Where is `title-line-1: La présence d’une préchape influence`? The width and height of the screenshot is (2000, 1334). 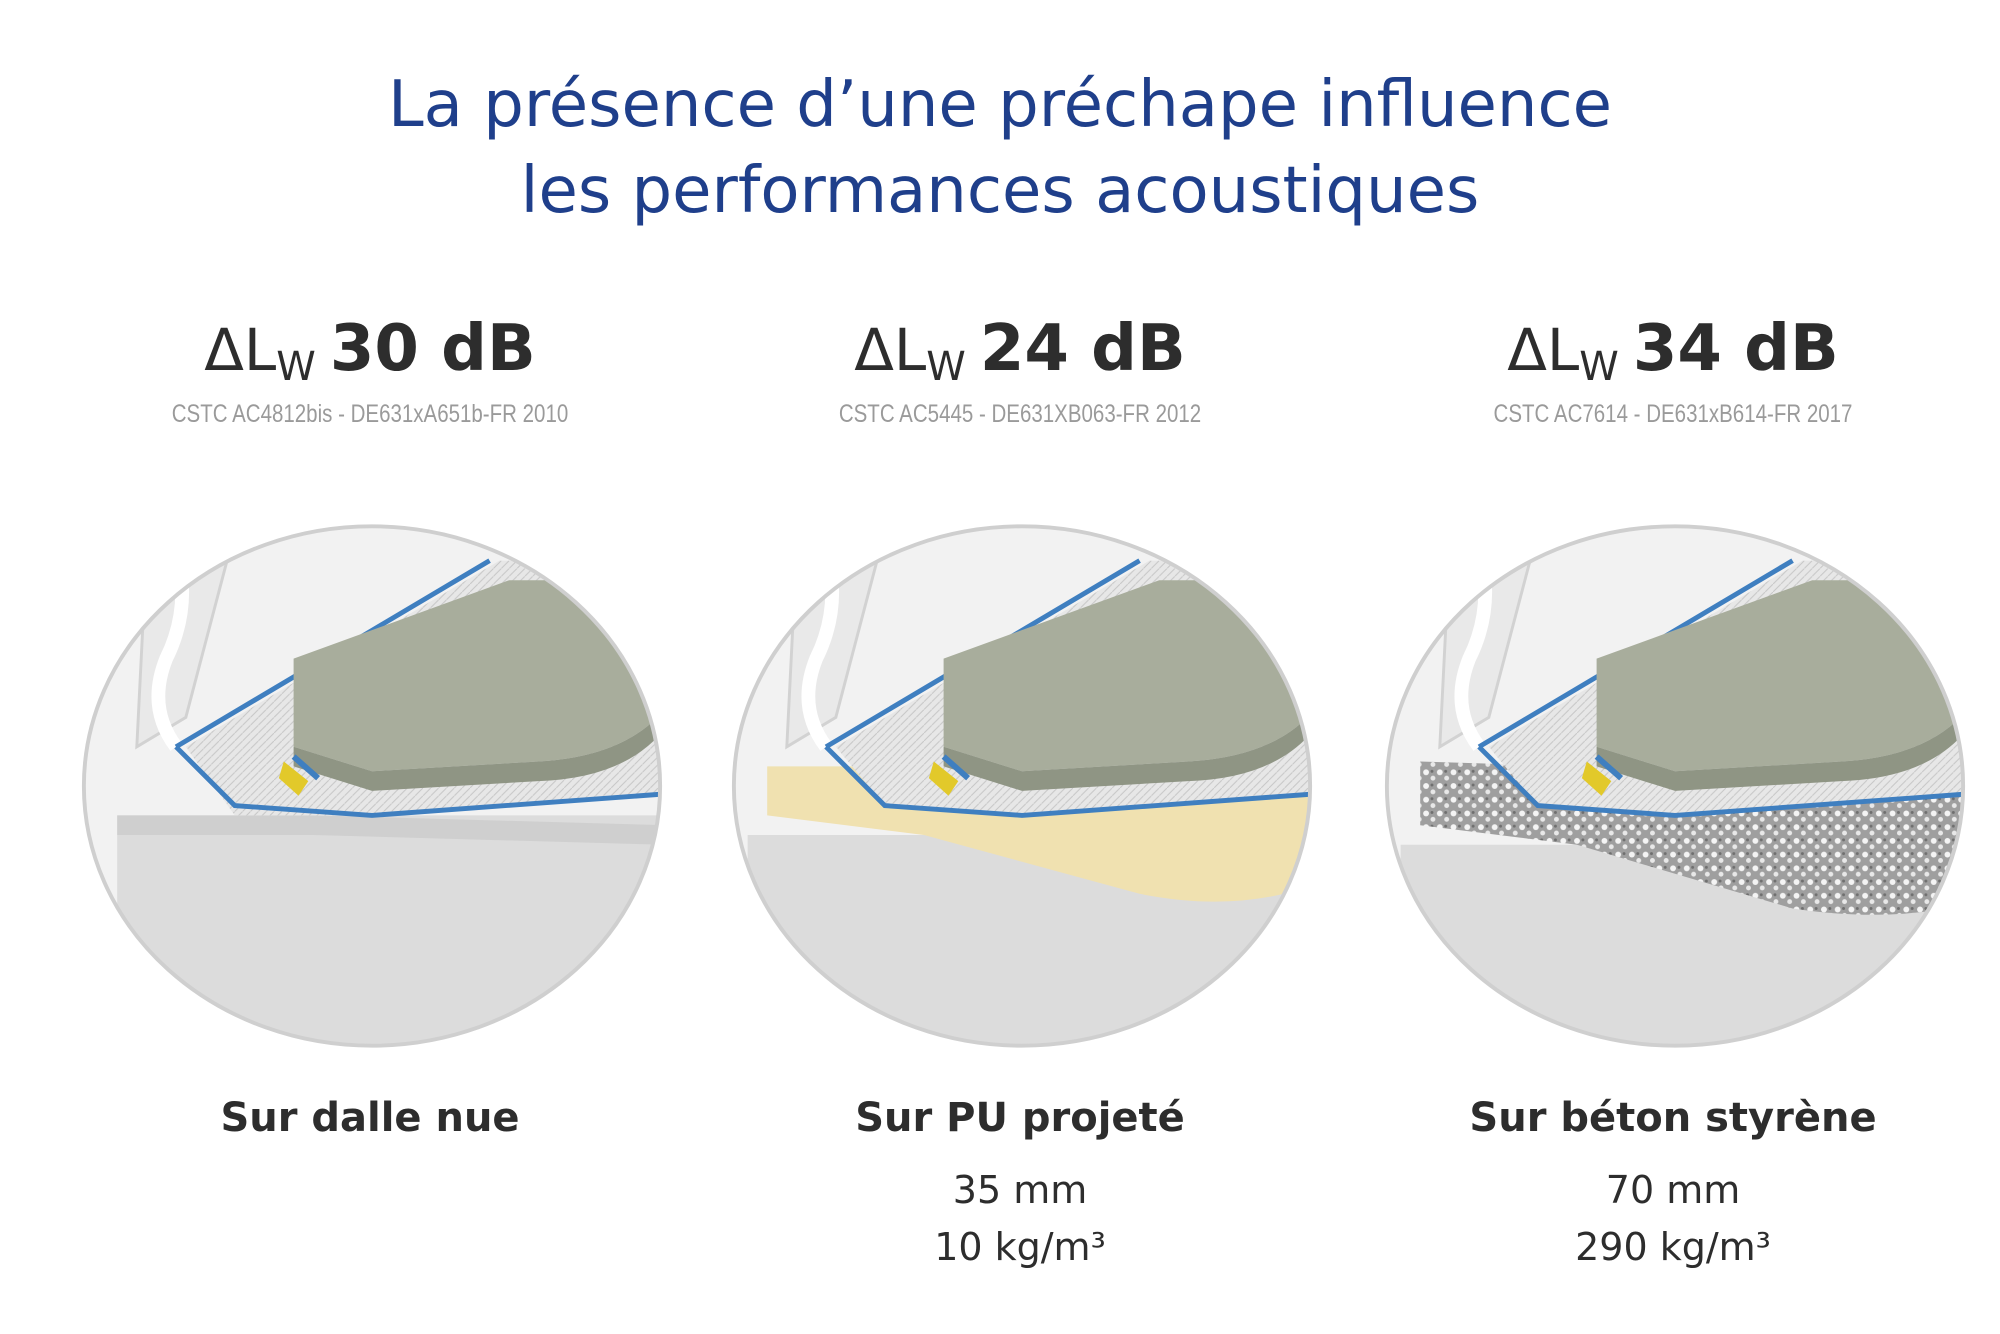 title-line-1: La présence d’une préchape influence is located at coordinates (1000, 105).